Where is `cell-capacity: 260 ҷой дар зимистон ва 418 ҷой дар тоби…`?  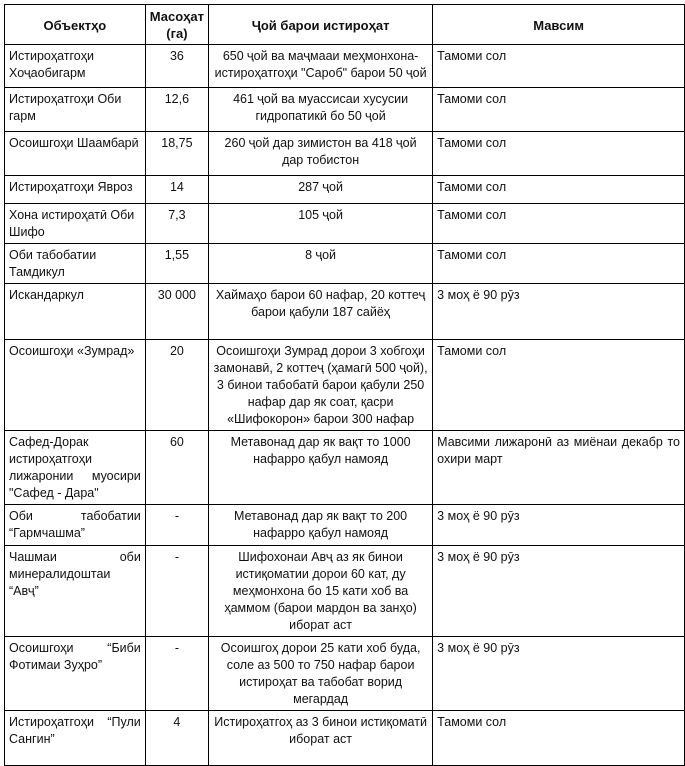 cell-capacity: 260 ҷой дар зимистон ва 418 ҷой дар тоби… is located at coordinates (321, 153).